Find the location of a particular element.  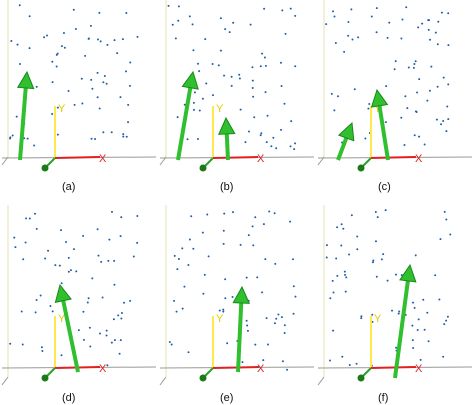

x-axis-label: X is located at coordinates (261, 369).